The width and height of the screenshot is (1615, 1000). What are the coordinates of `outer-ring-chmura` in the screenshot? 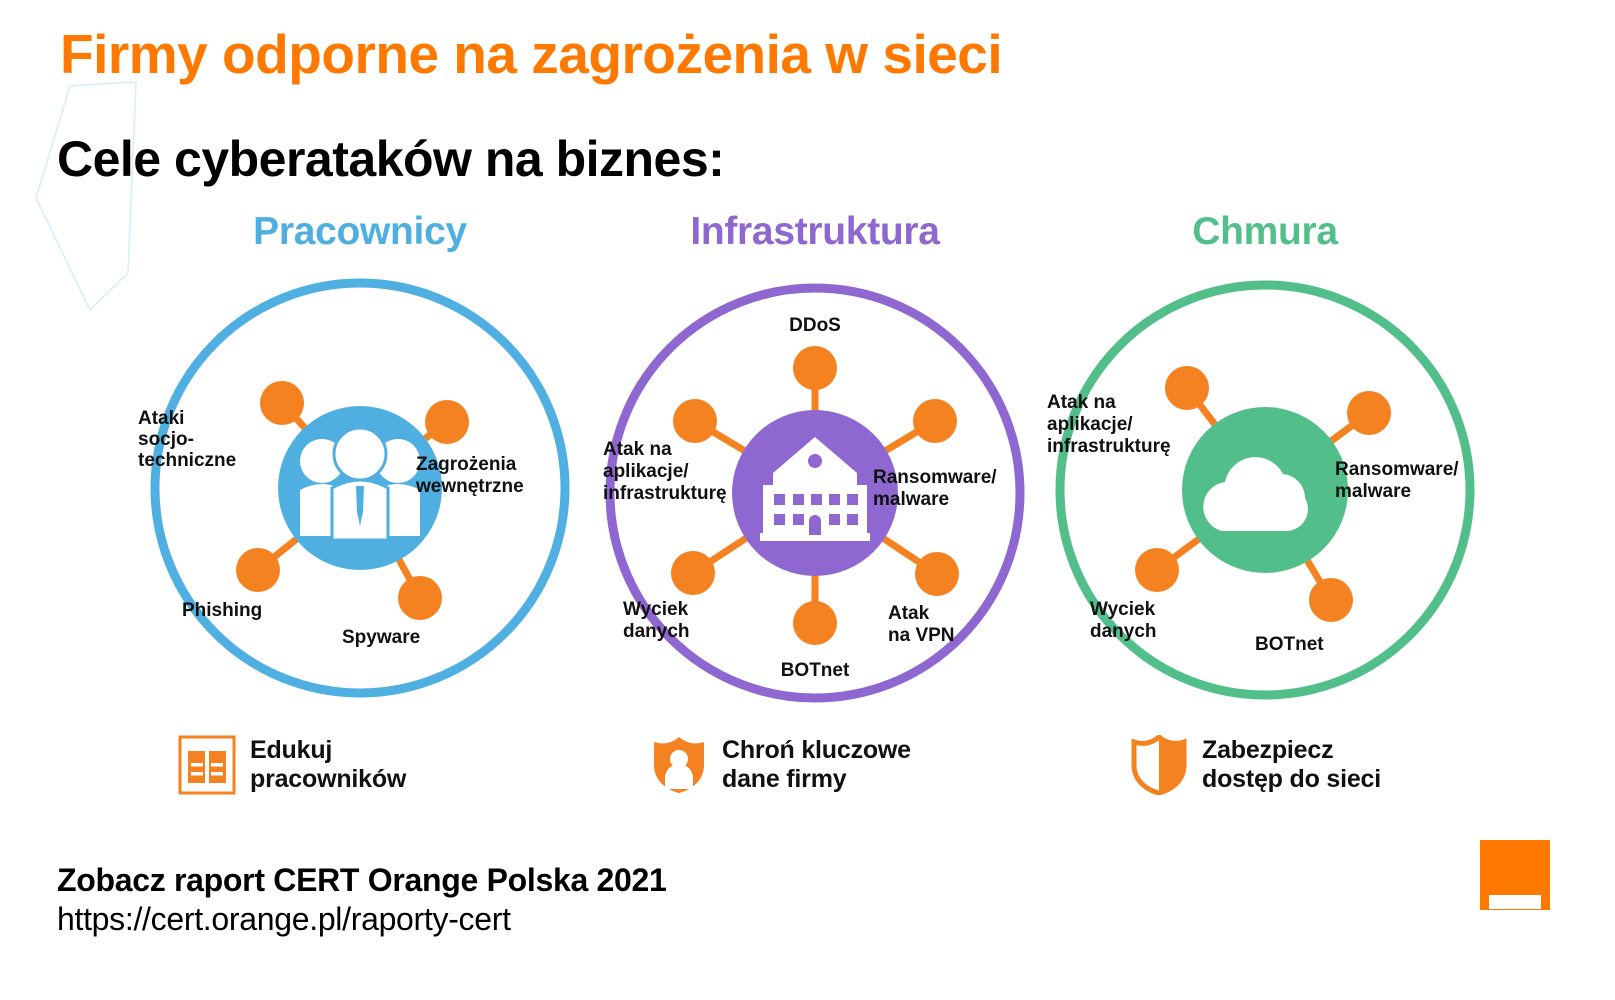 It's located at (1265, 490).